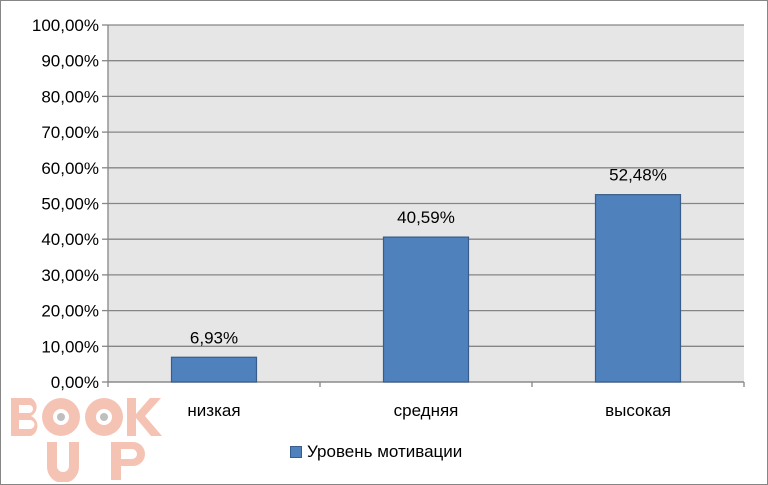 Image resolution: width=768 pixels, height=485 pixels. What do you see at coordinates (65, 25) in the screenshot?
I see `y-tick-label: 100,00%` at bounding box center [65, 25].